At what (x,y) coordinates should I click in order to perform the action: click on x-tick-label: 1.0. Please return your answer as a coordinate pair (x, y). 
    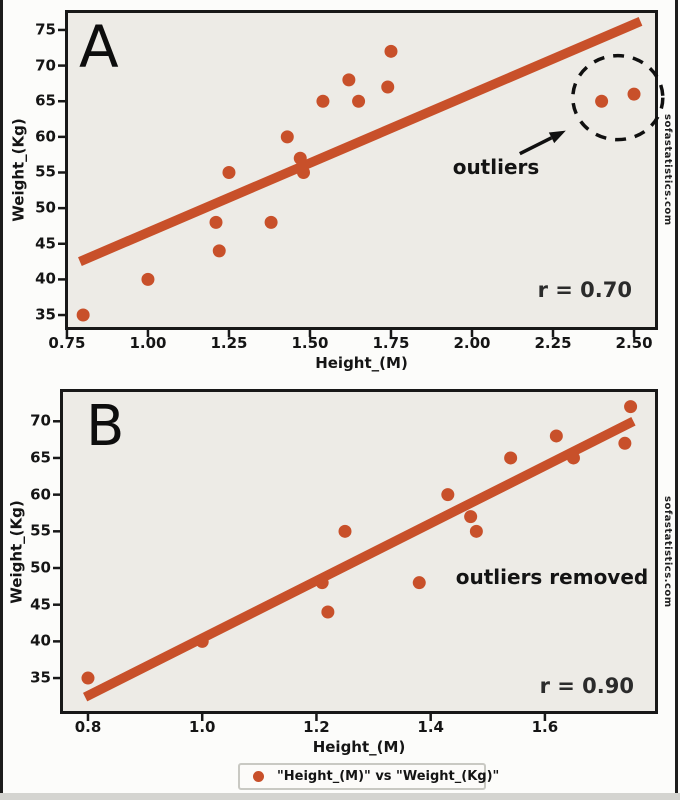
    Looking at the image, I should click on (202, 727).